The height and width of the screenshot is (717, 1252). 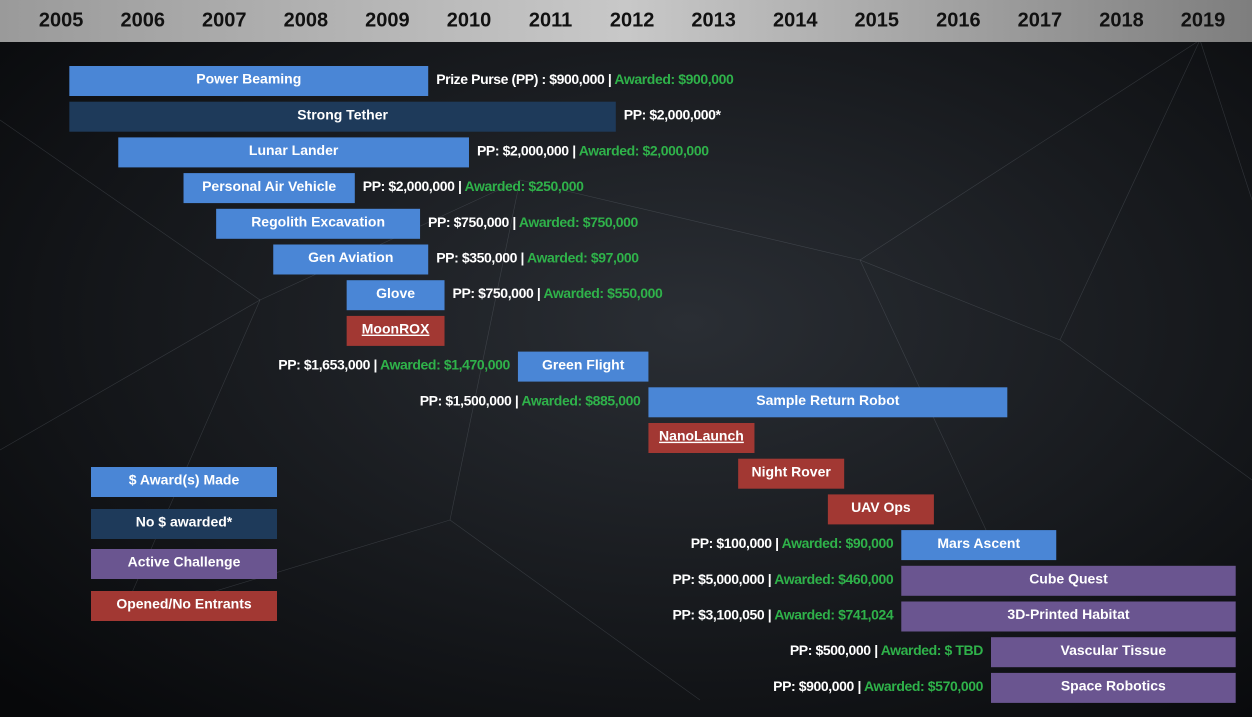 I want to click on legend-label: No $ awarded*, so click(x=184, y=522).